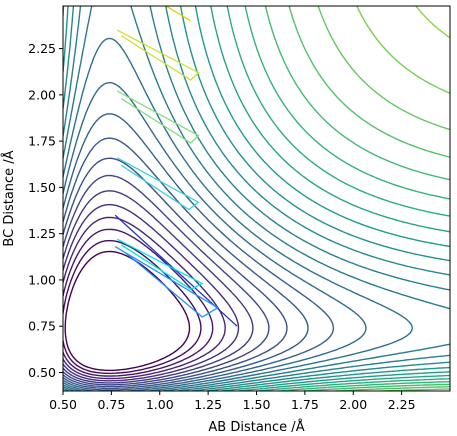 Image resolution: width=457 pixels, height=436 pixels. What do you see at coordinates (42, 372) in the screenshot?
I see `y-tick-label: 0.50` at bounding box center [42, 372].